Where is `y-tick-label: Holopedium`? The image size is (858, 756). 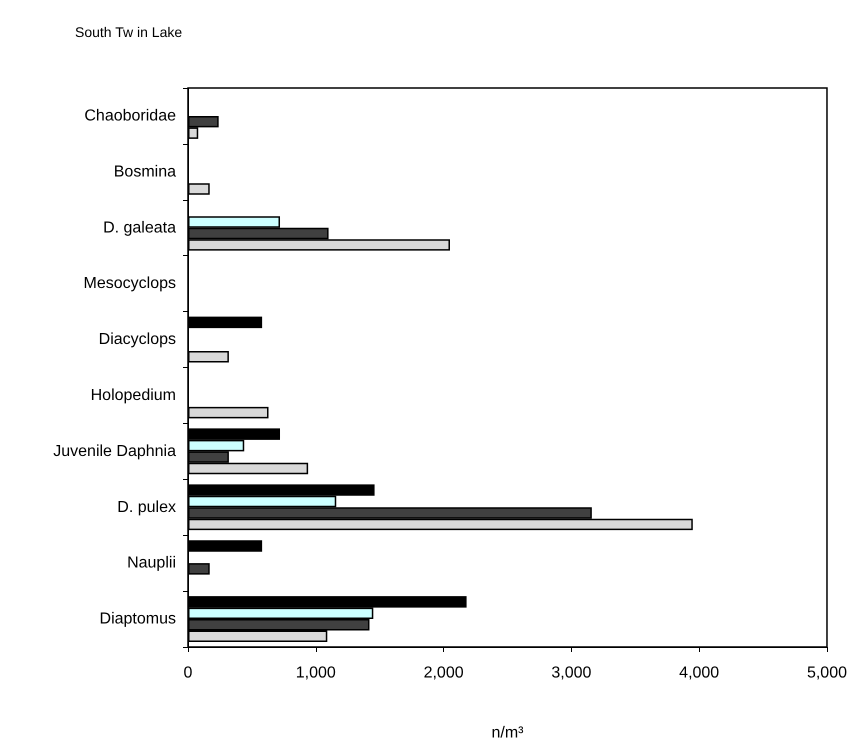 y-tick-label: Holopedium is located at coordinates (133, 395).